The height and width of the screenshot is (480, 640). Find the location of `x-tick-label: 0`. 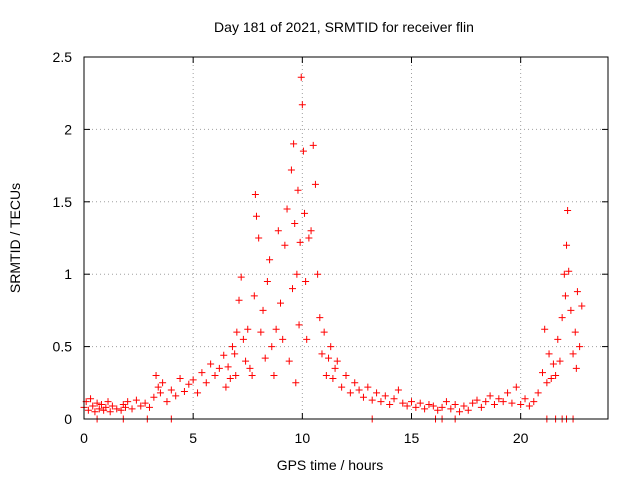

x-tick-label: 0 is located at coordinates (84, 438).